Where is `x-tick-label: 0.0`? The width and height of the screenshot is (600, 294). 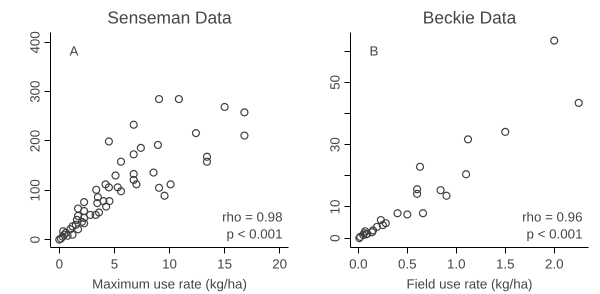
x-tick-label: 0.0 is located at coordinates (358, 264).